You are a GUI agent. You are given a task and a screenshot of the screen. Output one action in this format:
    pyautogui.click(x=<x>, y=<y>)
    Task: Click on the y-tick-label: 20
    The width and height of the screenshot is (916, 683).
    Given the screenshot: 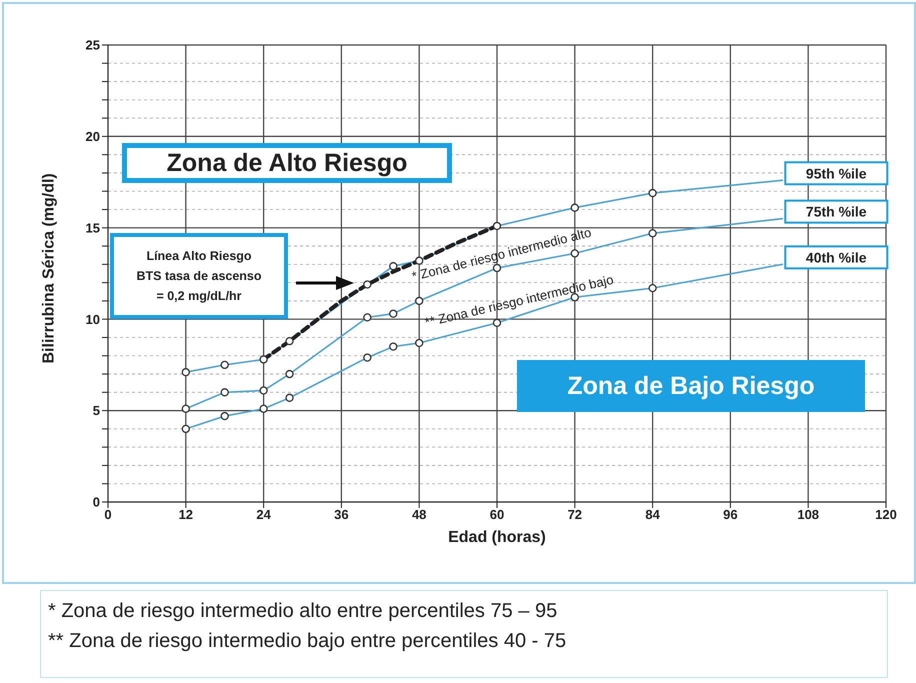 What is the action you would take?
    pyautogui.click(x=93, y=136)
    